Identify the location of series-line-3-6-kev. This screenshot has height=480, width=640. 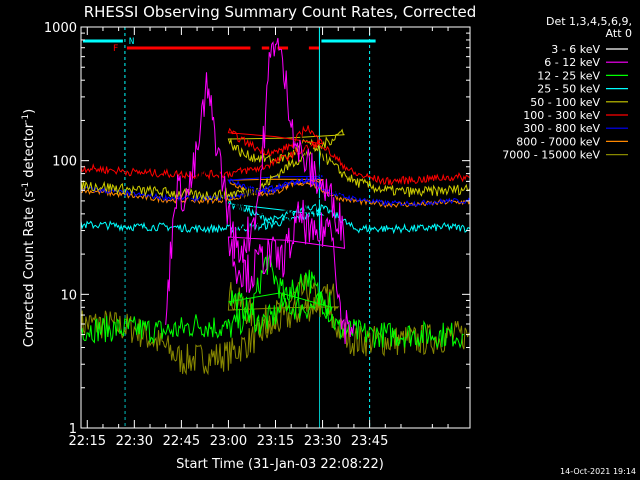
(260, 154).